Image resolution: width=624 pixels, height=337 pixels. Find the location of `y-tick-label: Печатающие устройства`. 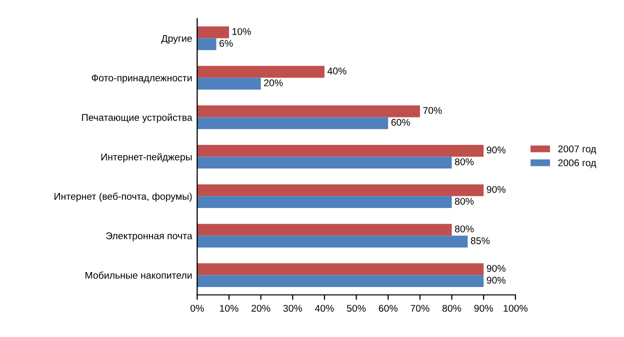

y-tick-label: Печатающие устройства is located at coordinates (137, 118).